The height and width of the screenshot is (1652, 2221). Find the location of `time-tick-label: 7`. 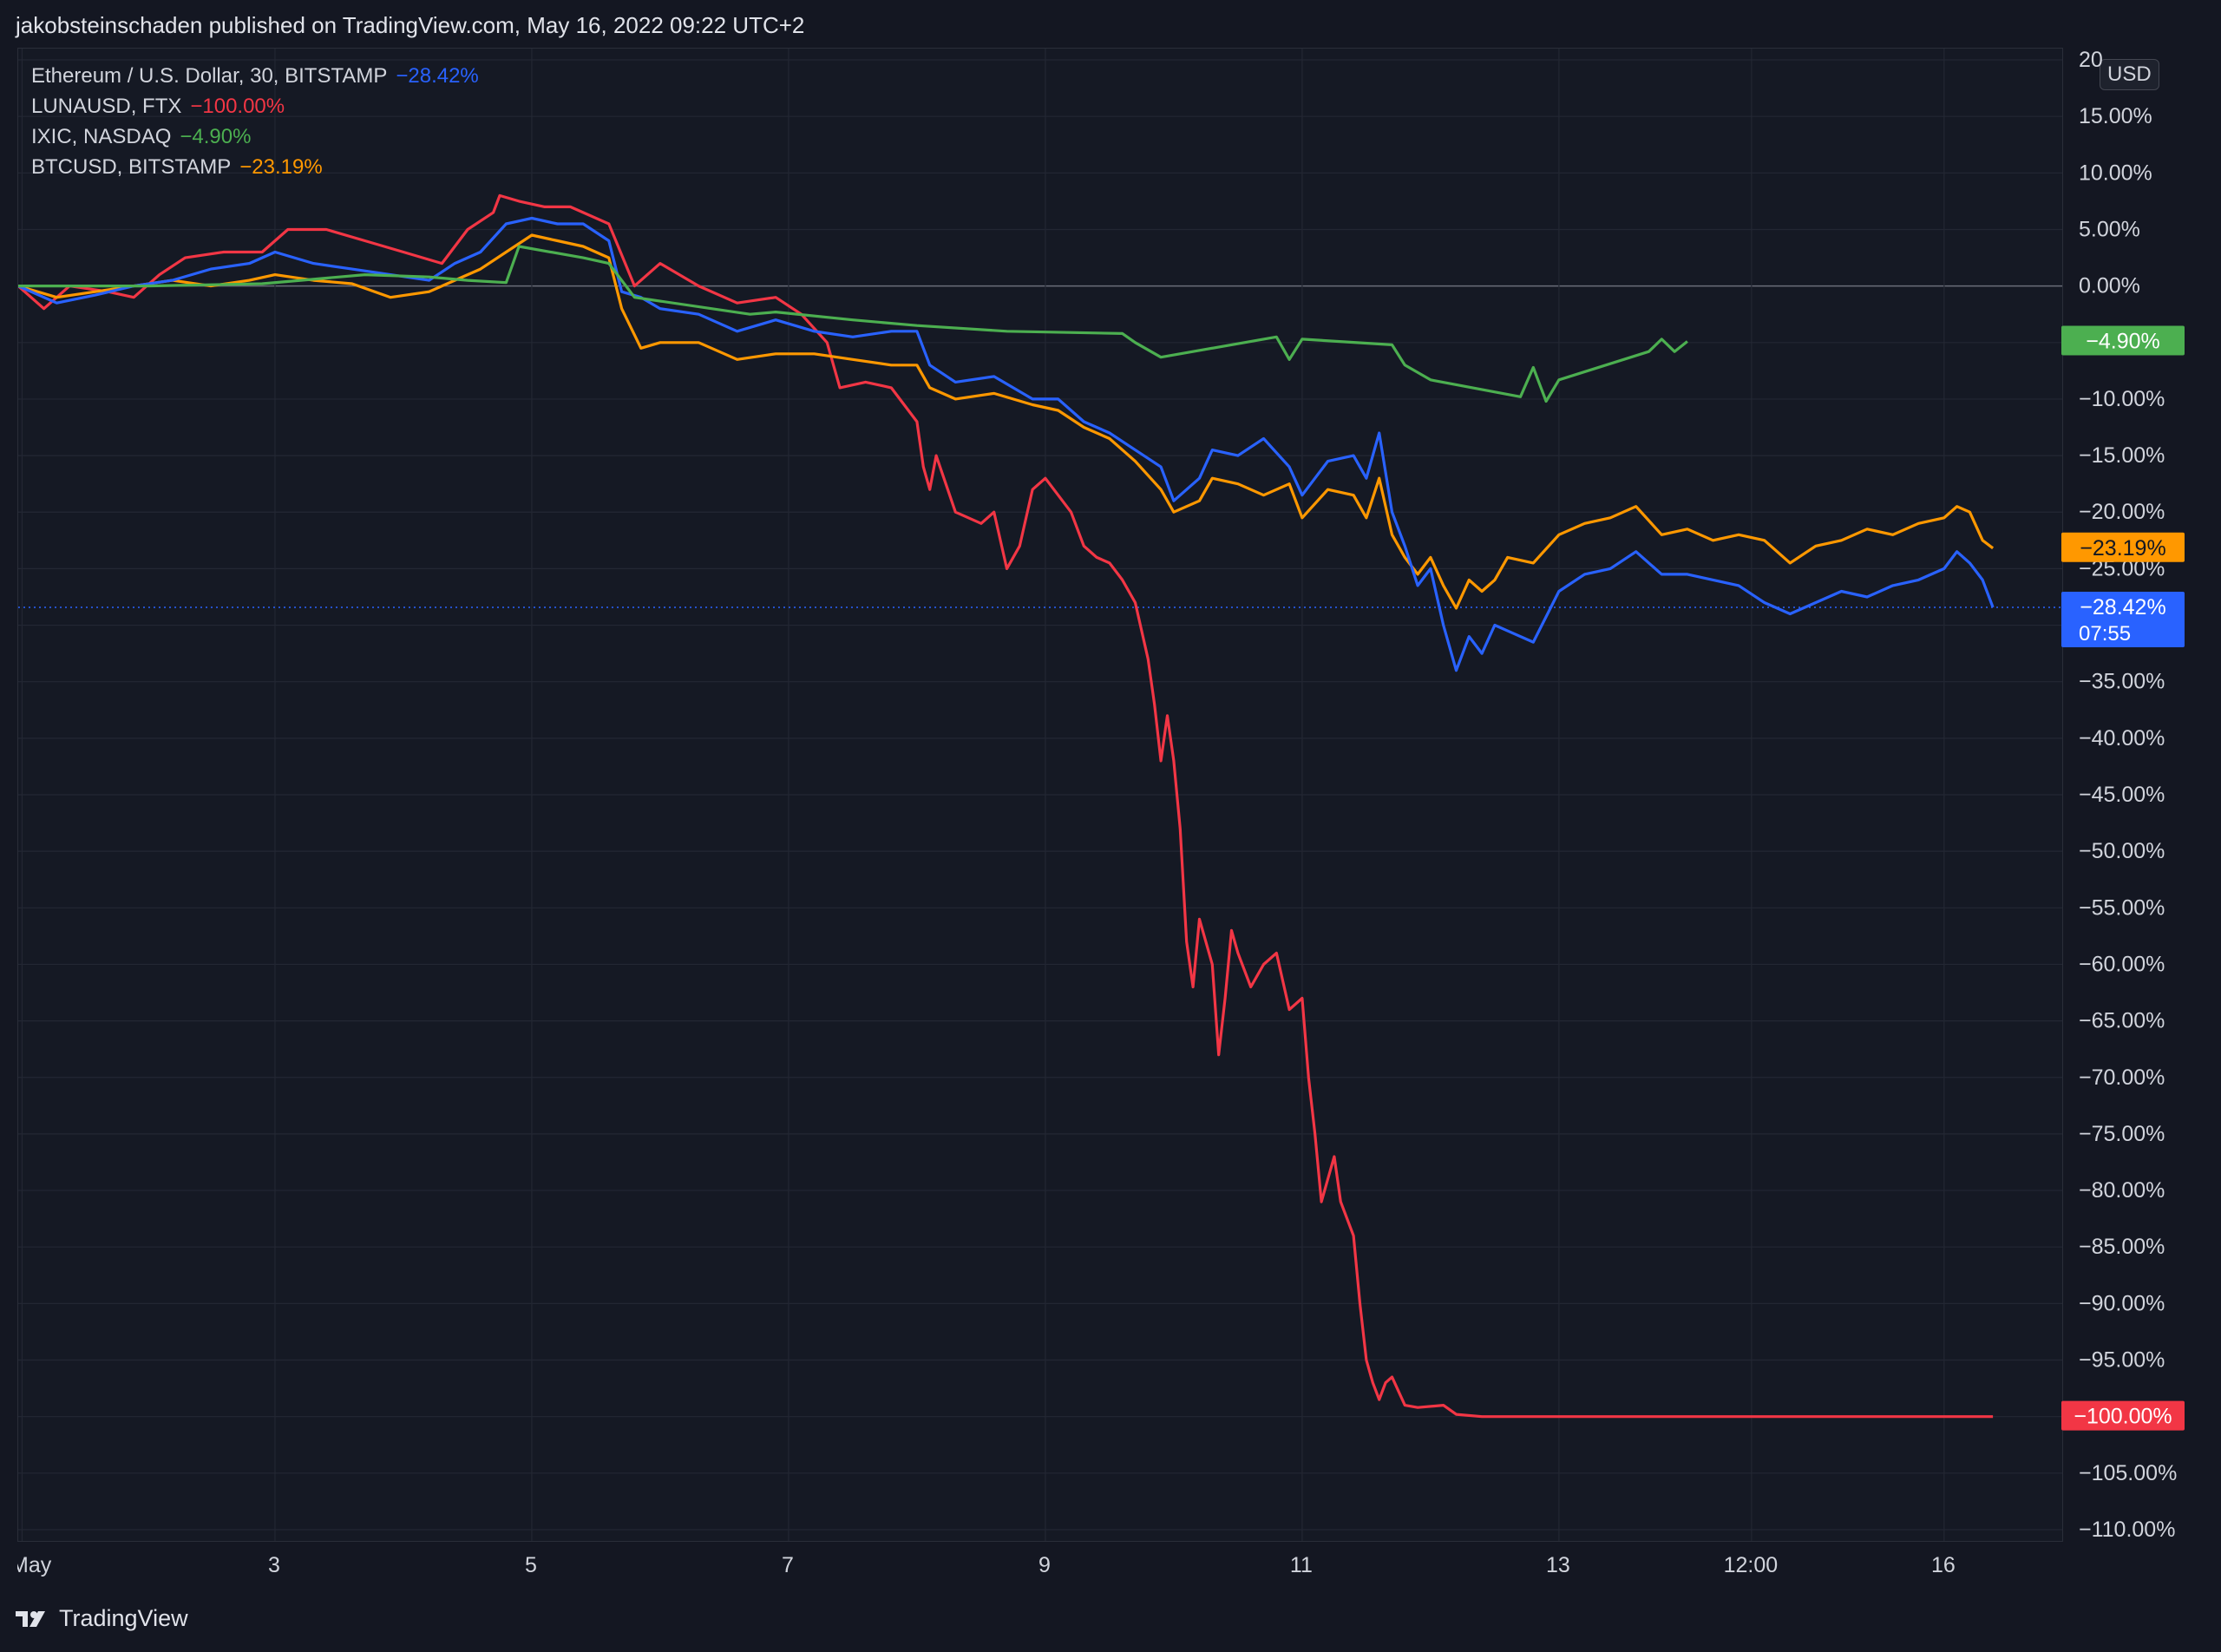

time-tick-label: 7 is located at coordinates (788, 1565).